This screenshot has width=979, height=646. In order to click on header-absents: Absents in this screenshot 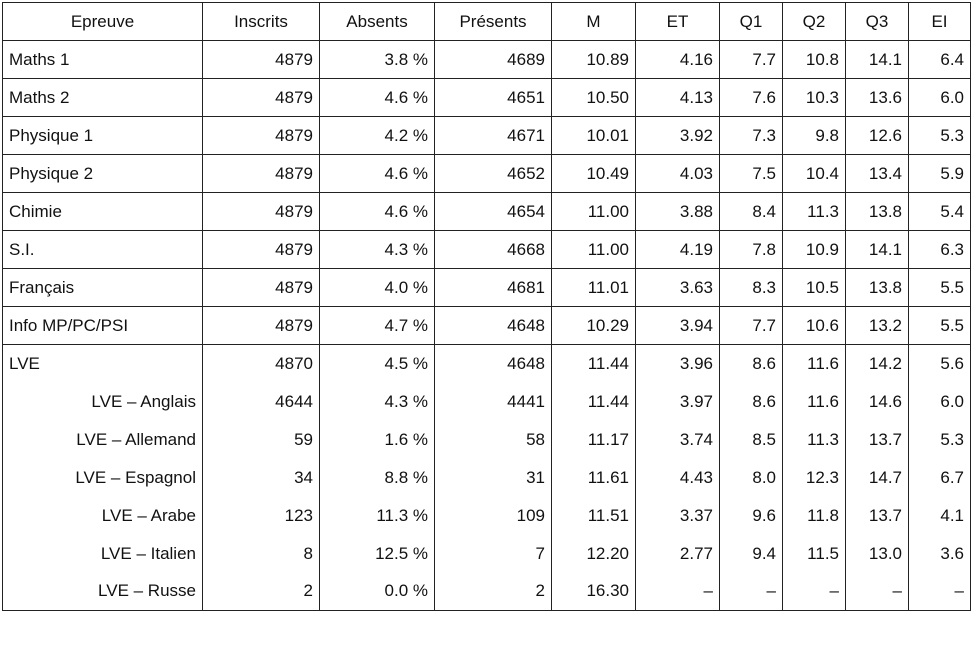, I will do `click(377, 21)`.